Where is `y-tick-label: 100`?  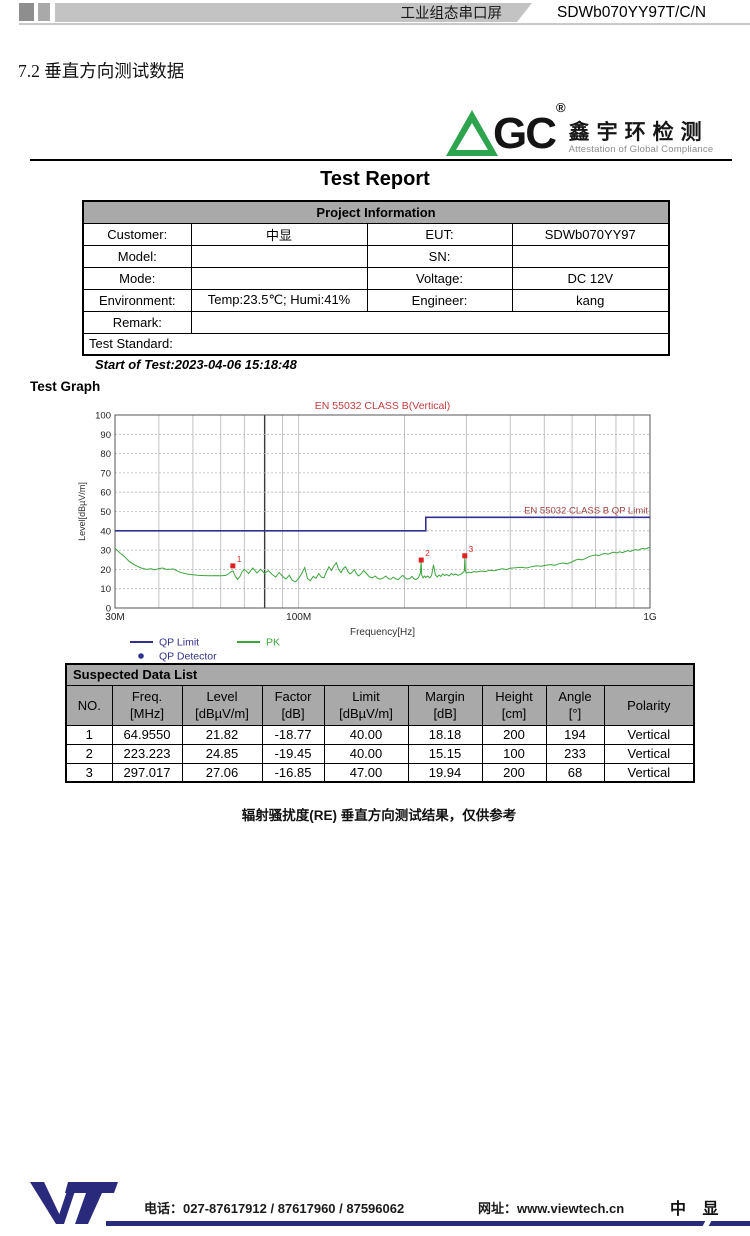
y-tick-label: 100 is located at coordinates (103, 416).